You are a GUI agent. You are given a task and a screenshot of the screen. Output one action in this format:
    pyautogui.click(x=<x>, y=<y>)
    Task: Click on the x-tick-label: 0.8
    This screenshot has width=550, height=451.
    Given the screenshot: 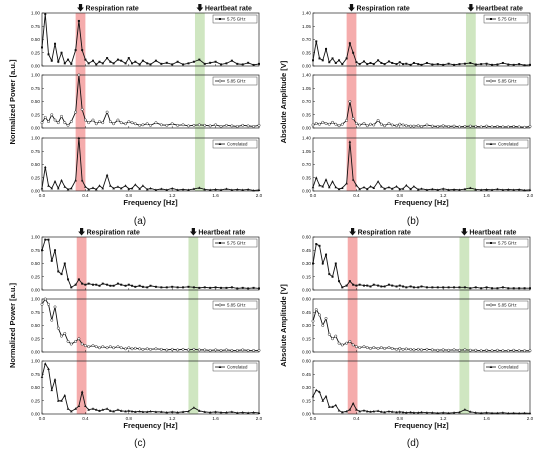 What is the action you would take?
    pyautogui.click(x=400, y=418)
    